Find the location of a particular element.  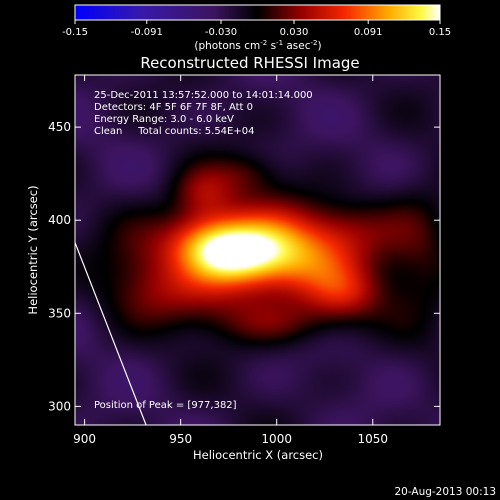

colorbar-tick-label: 0.030 is located at coordinates (294, 32).